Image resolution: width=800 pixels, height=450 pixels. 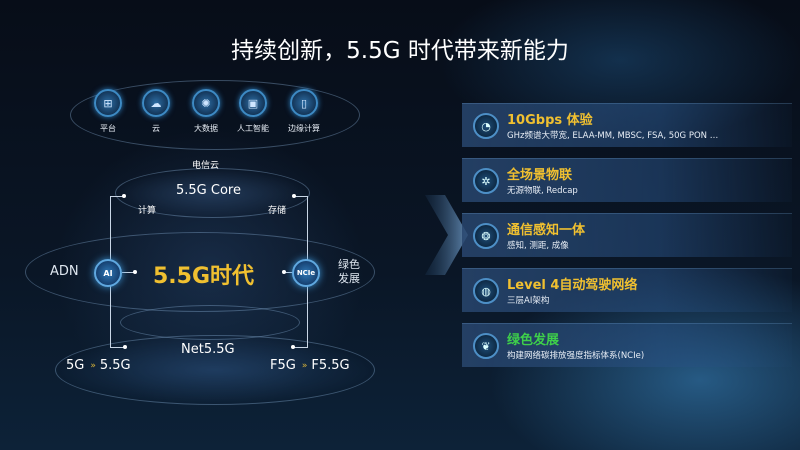 What do you see at coordinates (147, 211) in the screenshot?
I see `compute-label: 计算` at bounding box center [147, 211].